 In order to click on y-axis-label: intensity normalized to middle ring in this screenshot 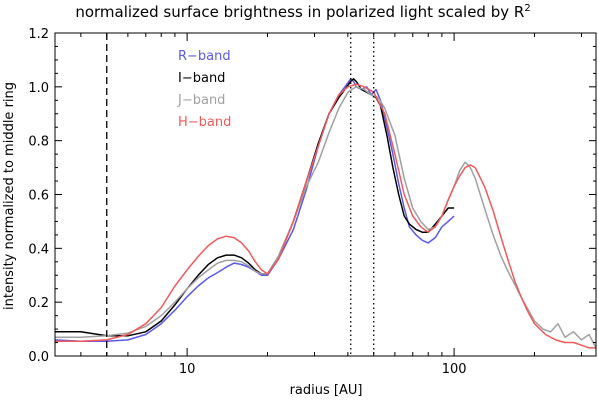, I will do `click(9, 196)`.